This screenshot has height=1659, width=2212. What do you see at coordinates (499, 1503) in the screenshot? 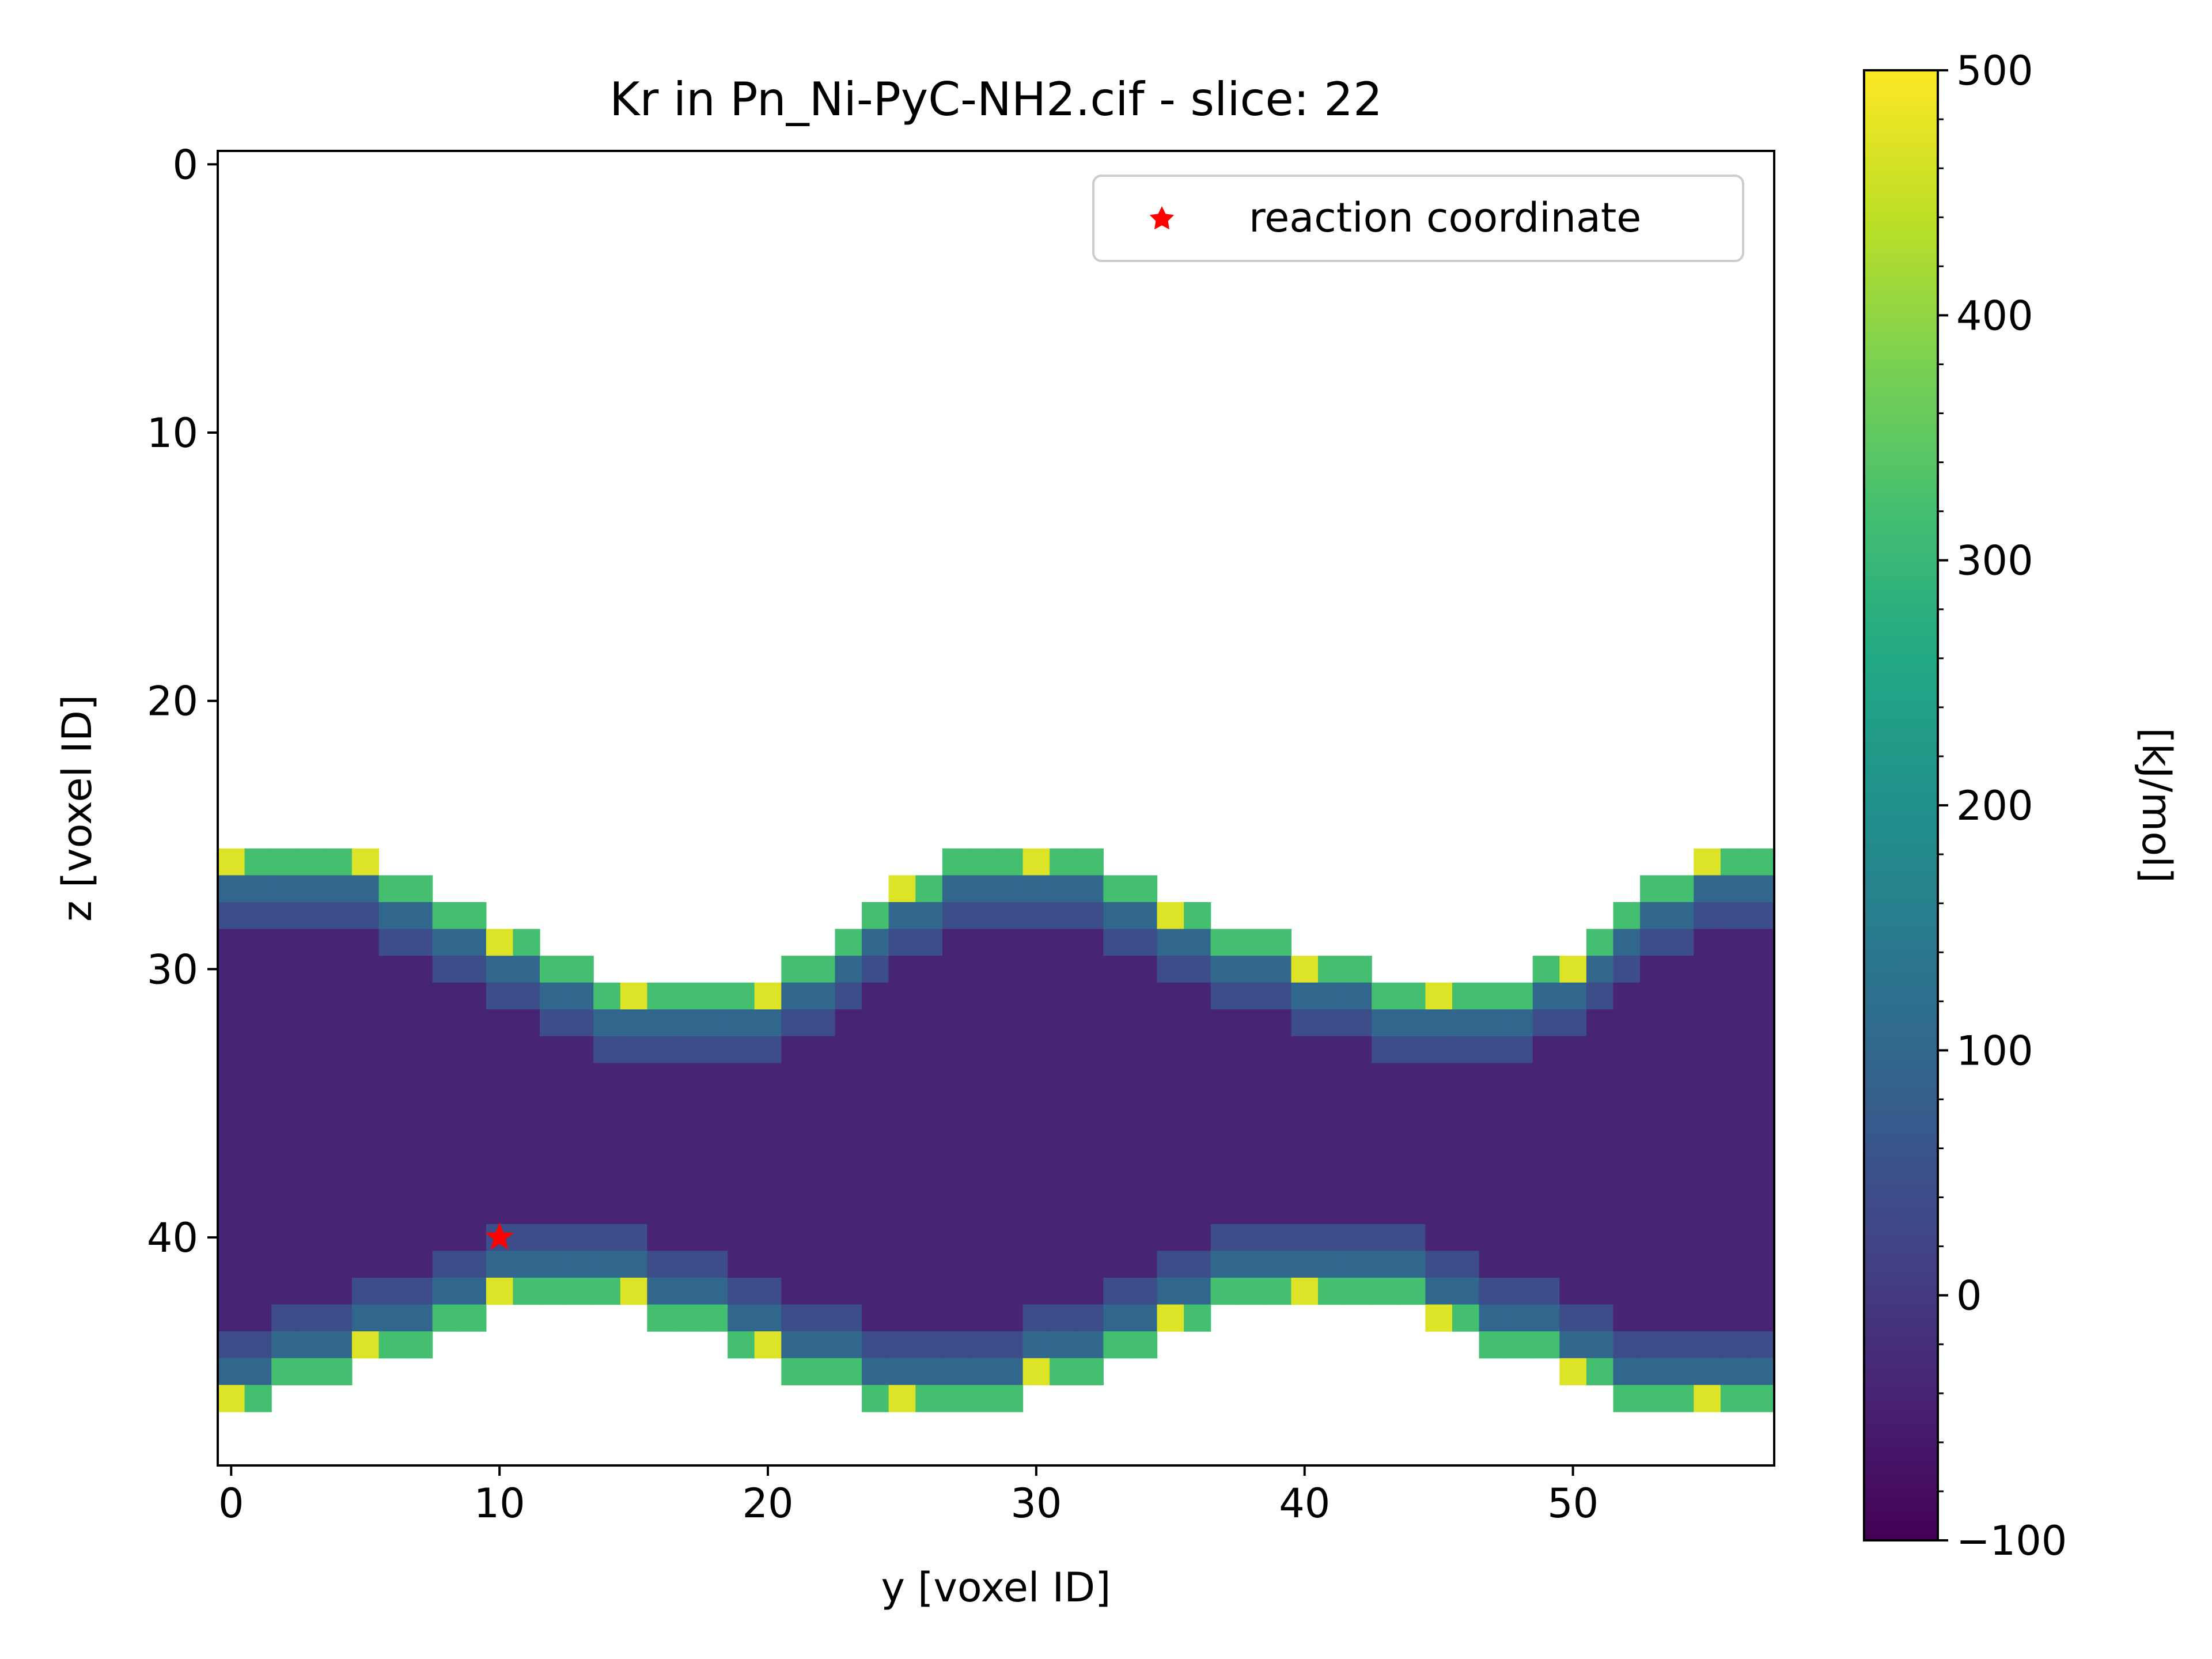
I see `x-tick-label: 10` at bounding box center [499, 1503].